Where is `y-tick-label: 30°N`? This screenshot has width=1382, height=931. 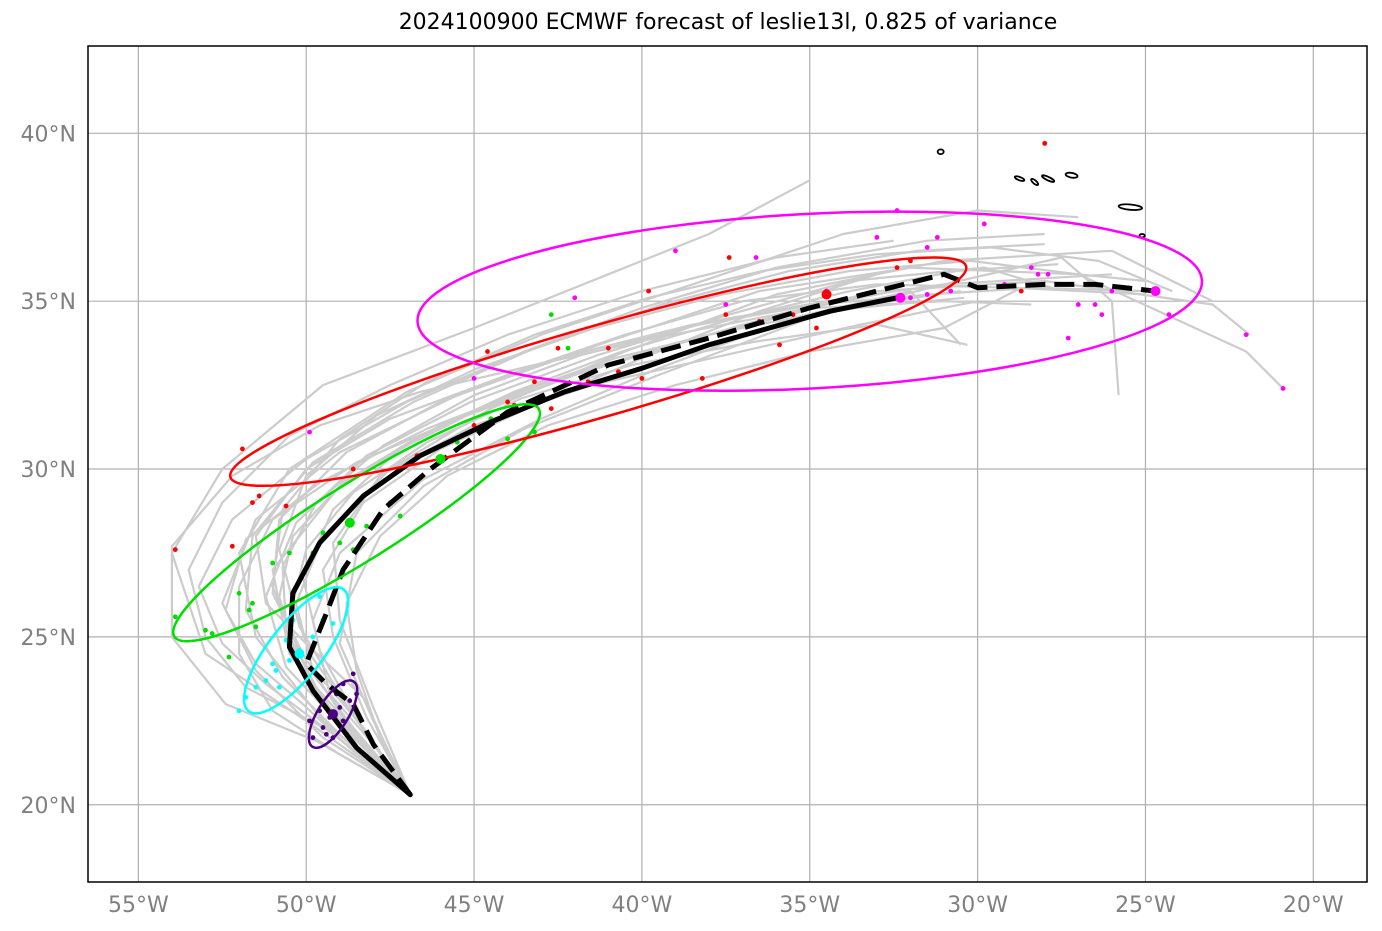 y-tick-label: 30°N is located at coordinates (48, 470).